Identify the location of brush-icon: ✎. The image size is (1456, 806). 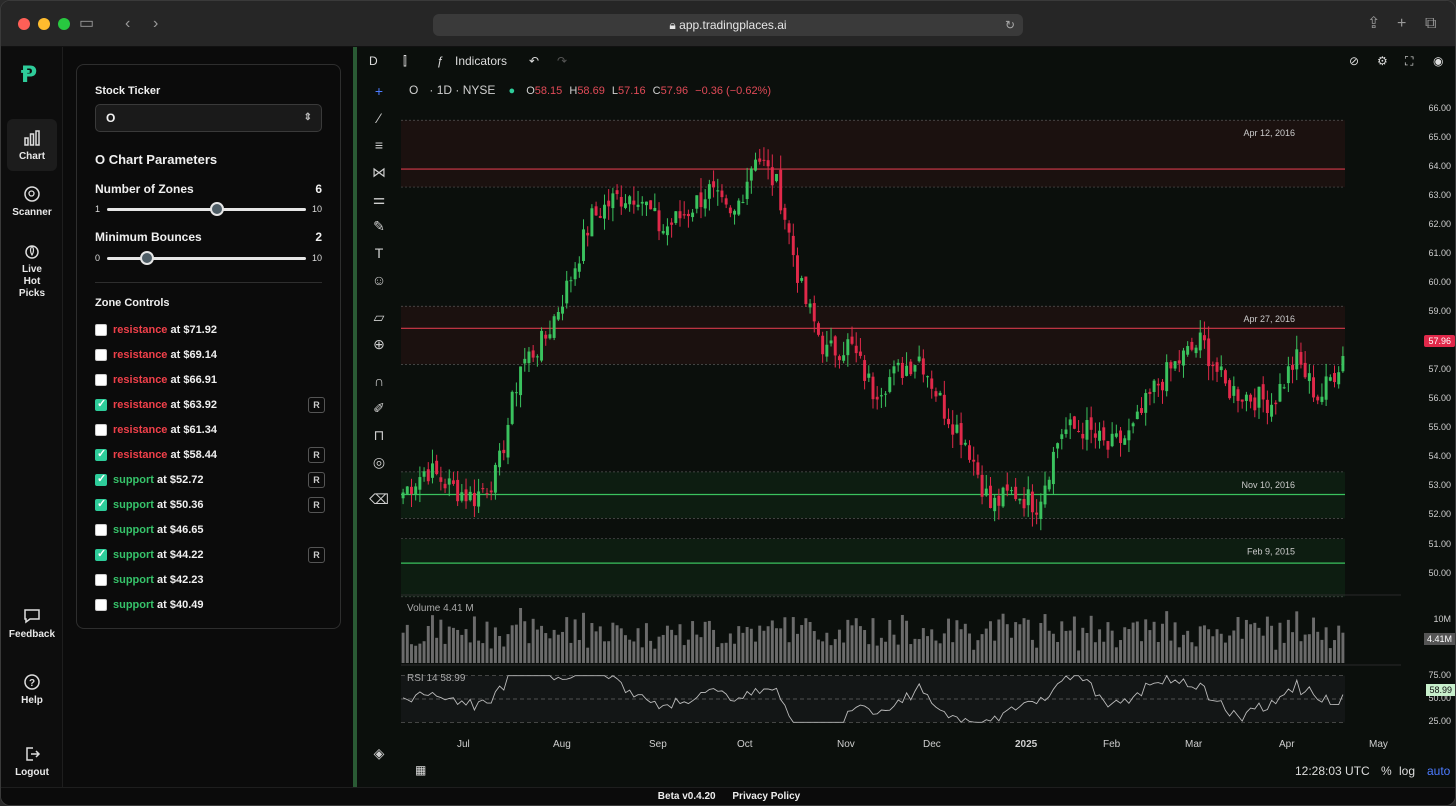
(379, 226).